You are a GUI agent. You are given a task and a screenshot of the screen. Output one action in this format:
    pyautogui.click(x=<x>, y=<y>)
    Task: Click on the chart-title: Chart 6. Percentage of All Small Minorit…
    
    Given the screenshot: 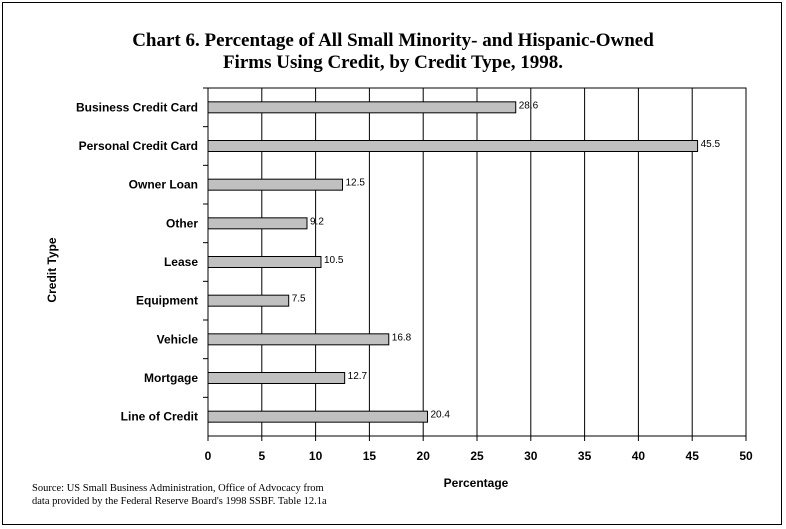 What is the action you would take?
    pyautogui.click(x=393, y=52)
    